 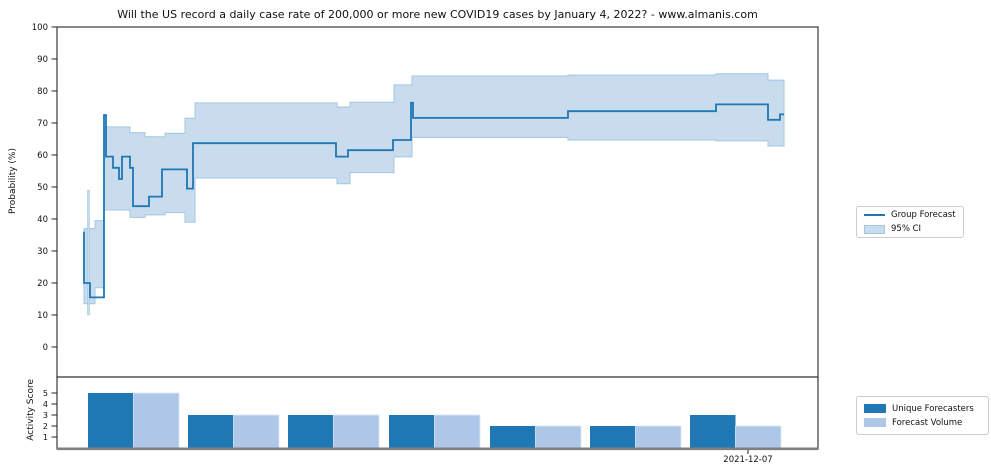 I want to click on svg-text: 20, so click(x=42, y=284).